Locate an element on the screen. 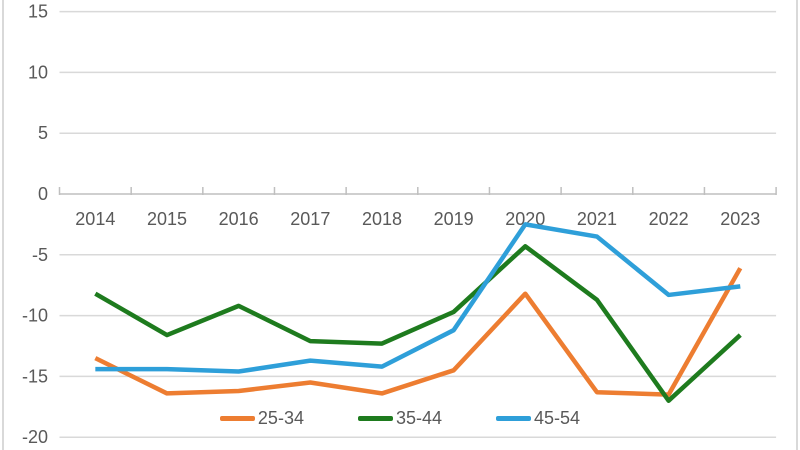 The height and width of the screenshot is (450, 800). legend-item-35-44: 35-44 is located at coordinates (400, 418).